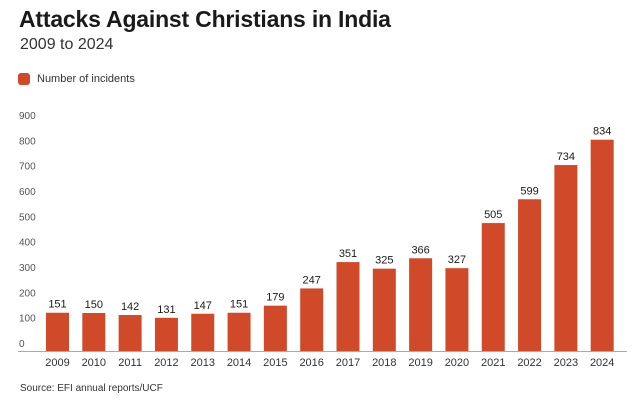 The image size is (643, 406). Describe the element at coordinates (27, 217) in the screenshot. I see `y-tick-label: 500` at that location.